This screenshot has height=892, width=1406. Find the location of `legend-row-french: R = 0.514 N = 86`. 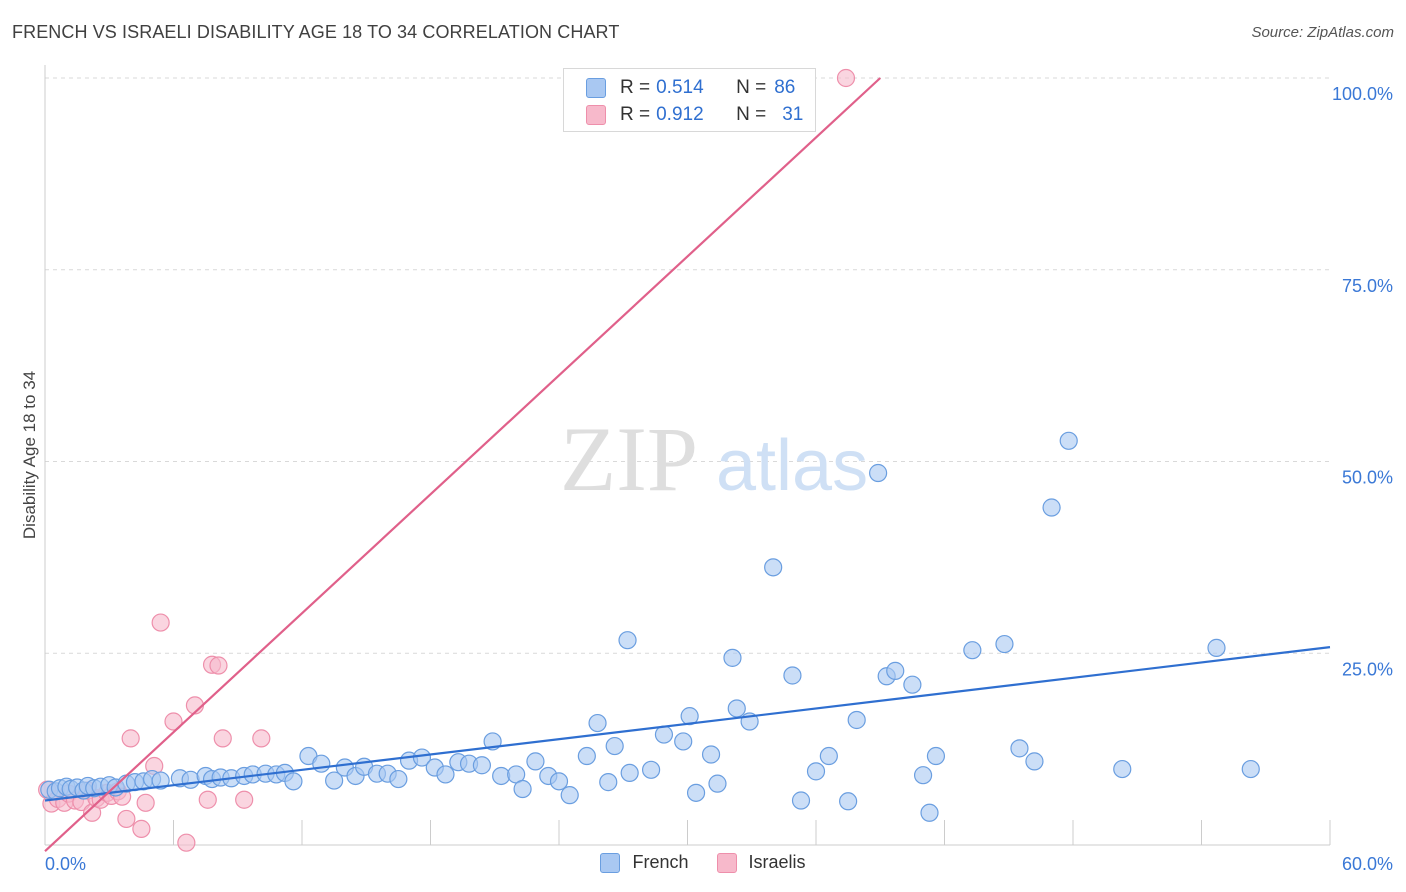

legend-row-french: R = 0.514 N = 86 is located at coordinates (690, 88).